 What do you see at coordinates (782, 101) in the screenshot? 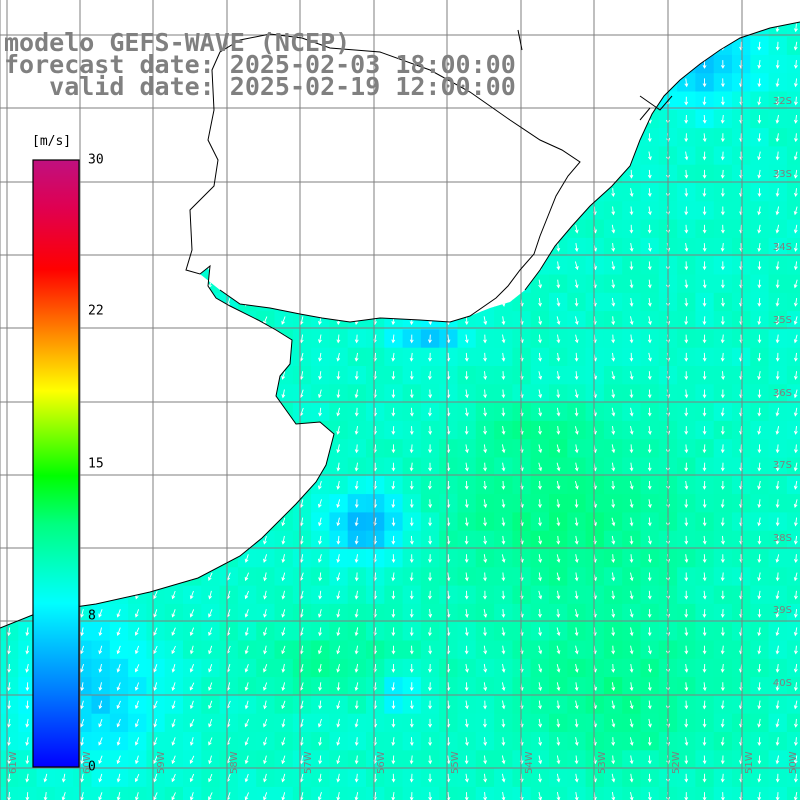
I see `latitude-label: 32S` at bounding box center [782, 101].